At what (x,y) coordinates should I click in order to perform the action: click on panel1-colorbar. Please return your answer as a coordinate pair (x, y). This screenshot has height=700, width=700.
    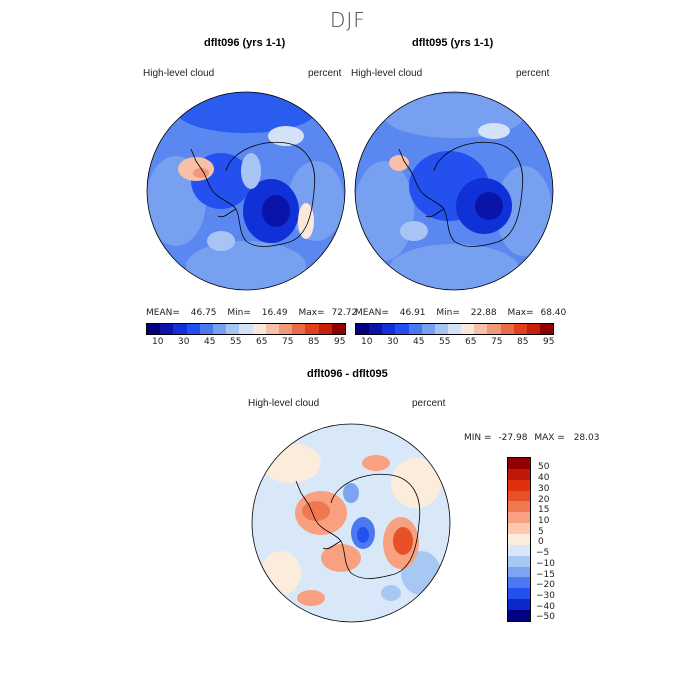
    Looking at the image, I should click on (246, 329).